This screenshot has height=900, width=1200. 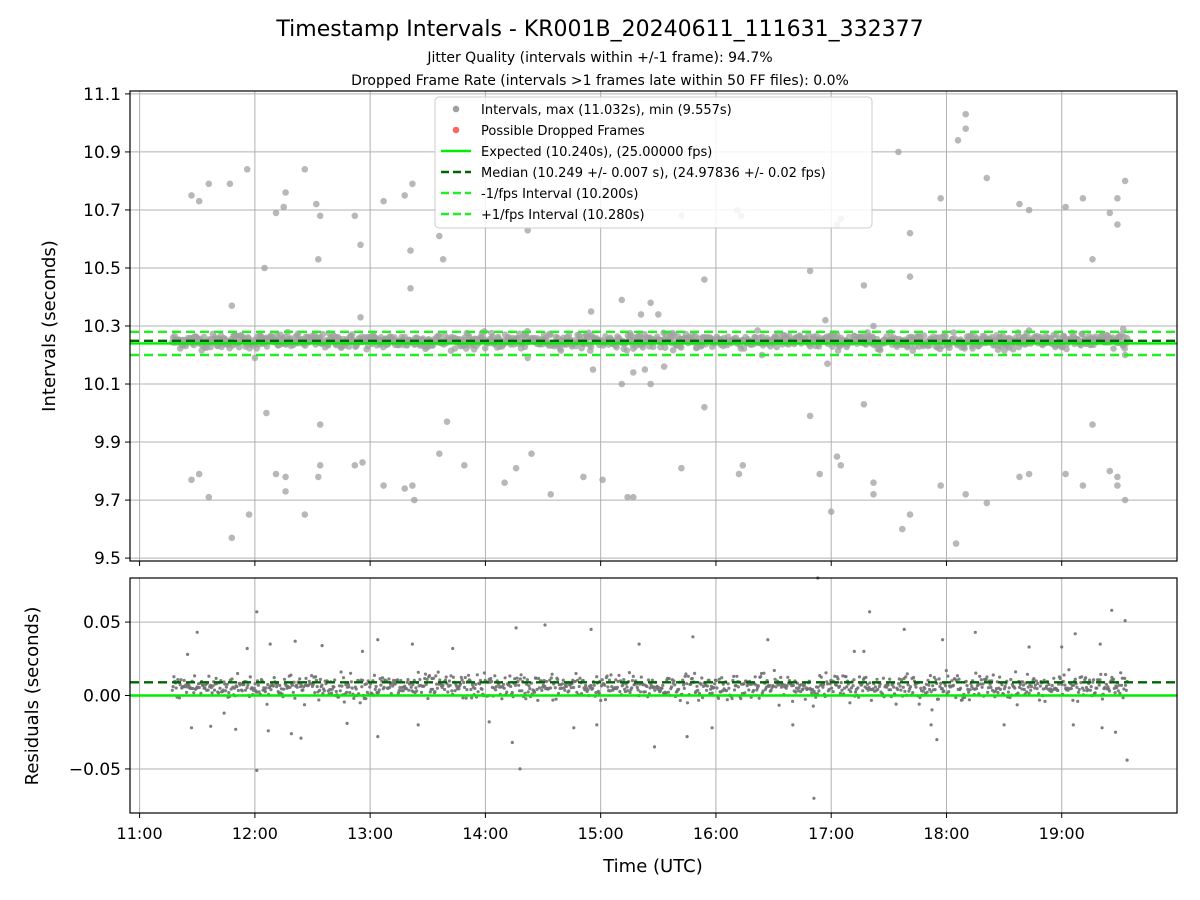 I want to click on residuals-y-axis-label: Residuals (seconds), so click(x=32, y=696).